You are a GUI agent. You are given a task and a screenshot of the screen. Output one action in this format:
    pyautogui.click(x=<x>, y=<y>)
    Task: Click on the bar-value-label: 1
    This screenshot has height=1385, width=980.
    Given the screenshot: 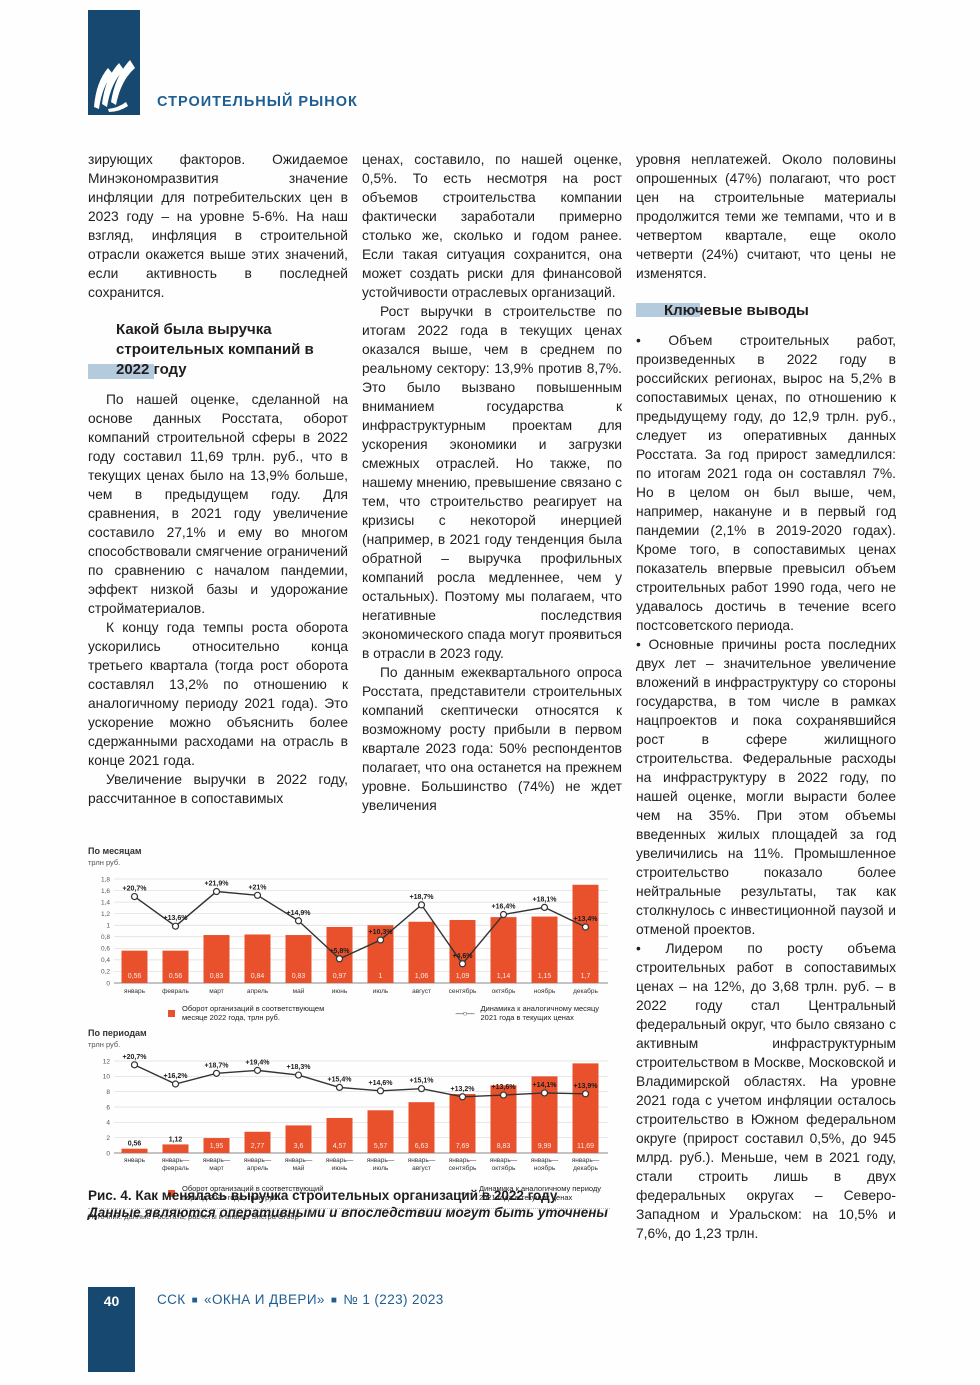 What is the action you would take?
    pyautogui.click(x=381, y=976)
    